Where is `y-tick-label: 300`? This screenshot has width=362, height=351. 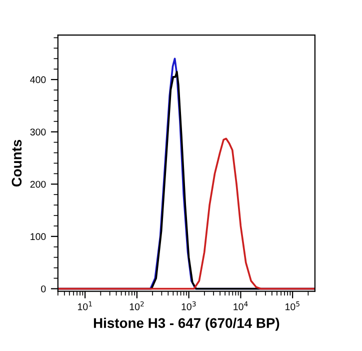 y-tick-label: 300 is located at coordinates (38, 132).